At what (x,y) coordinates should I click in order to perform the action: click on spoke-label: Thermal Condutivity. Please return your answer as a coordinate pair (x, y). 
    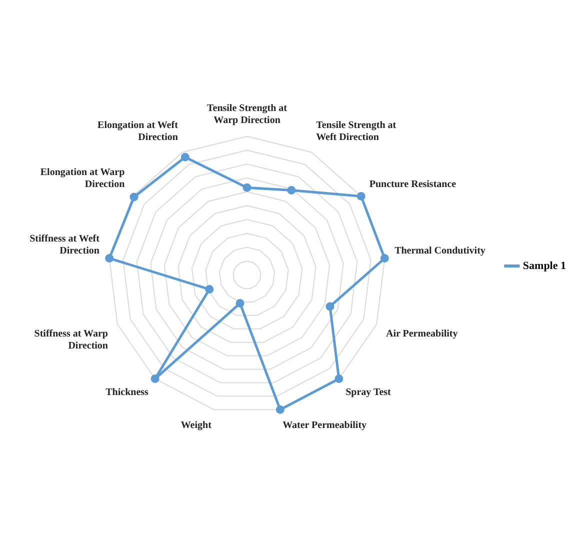
    Looking at the image, I should click on (440, 251).